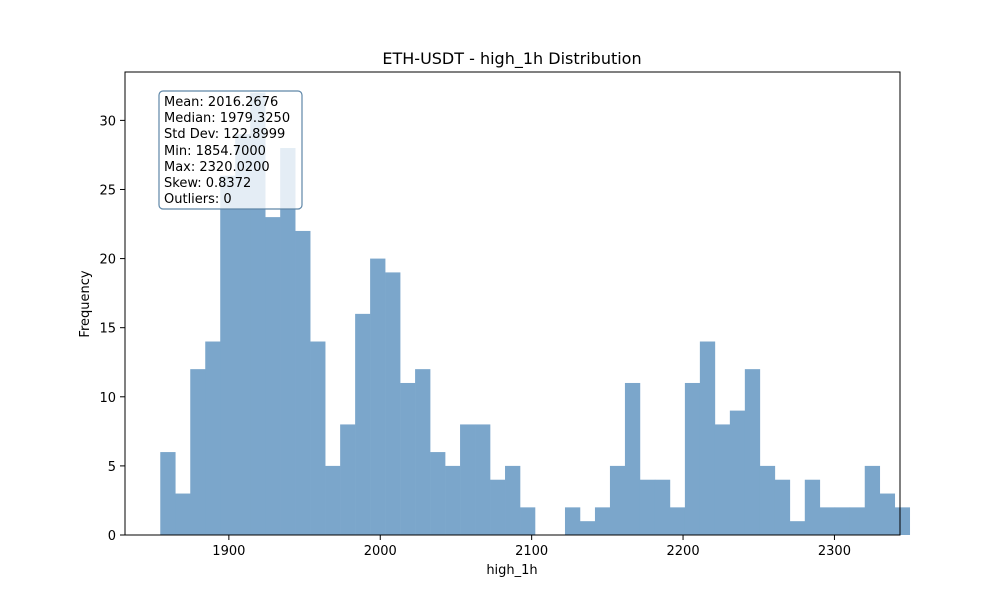 This screenshot has width=1000, height=600. I want to click on y-tick-label: 0, so click(112, 536).